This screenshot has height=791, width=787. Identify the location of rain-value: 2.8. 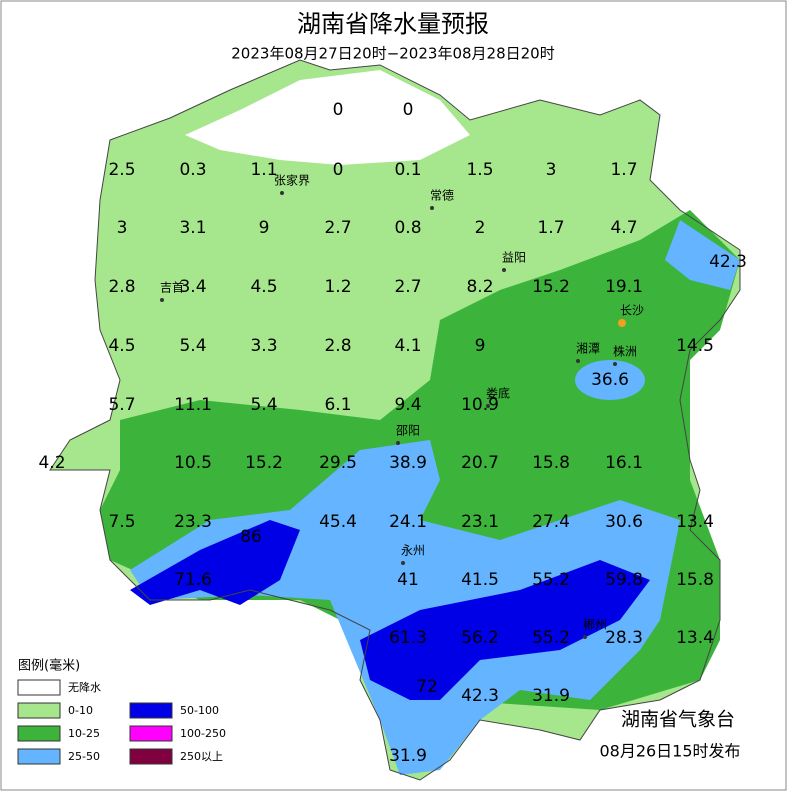
(121, 287).